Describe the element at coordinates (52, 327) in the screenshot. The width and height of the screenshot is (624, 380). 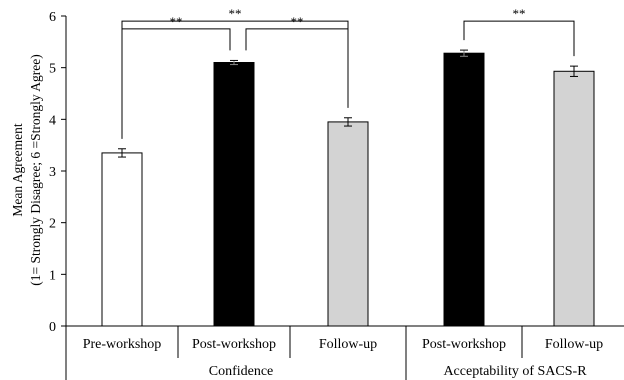
I see `y-tick-label: 0` at that location.